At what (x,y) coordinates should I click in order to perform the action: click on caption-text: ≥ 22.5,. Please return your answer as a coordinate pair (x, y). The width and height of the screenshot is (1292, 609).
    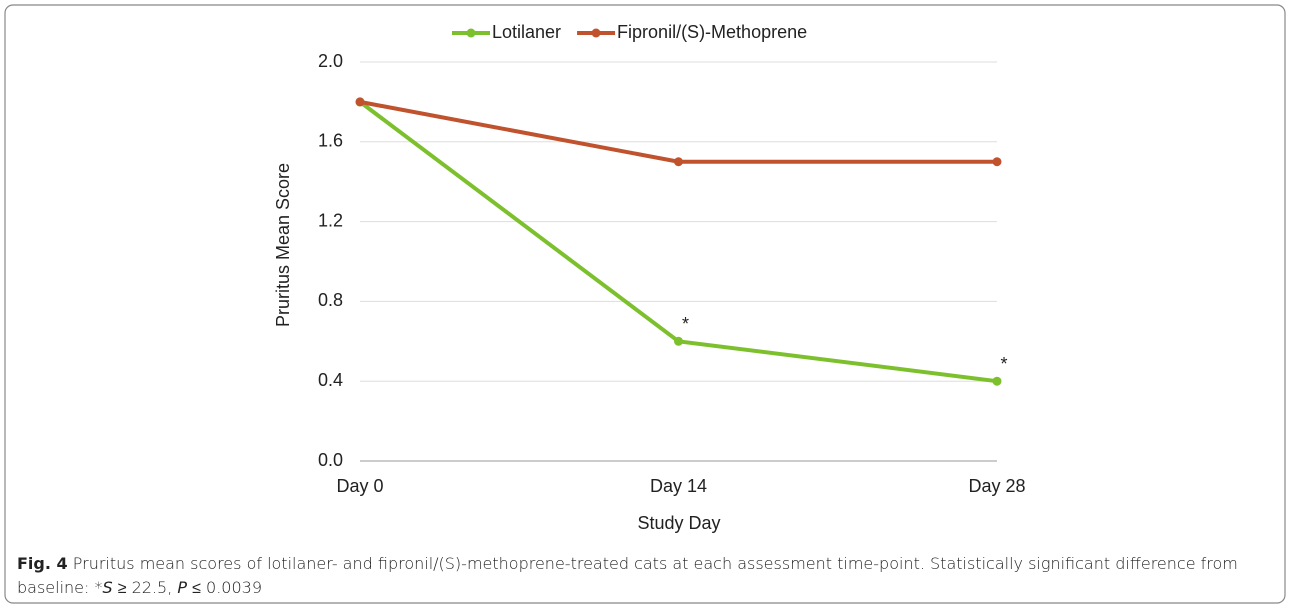
    Looking at the image, I should click on (145, 587).